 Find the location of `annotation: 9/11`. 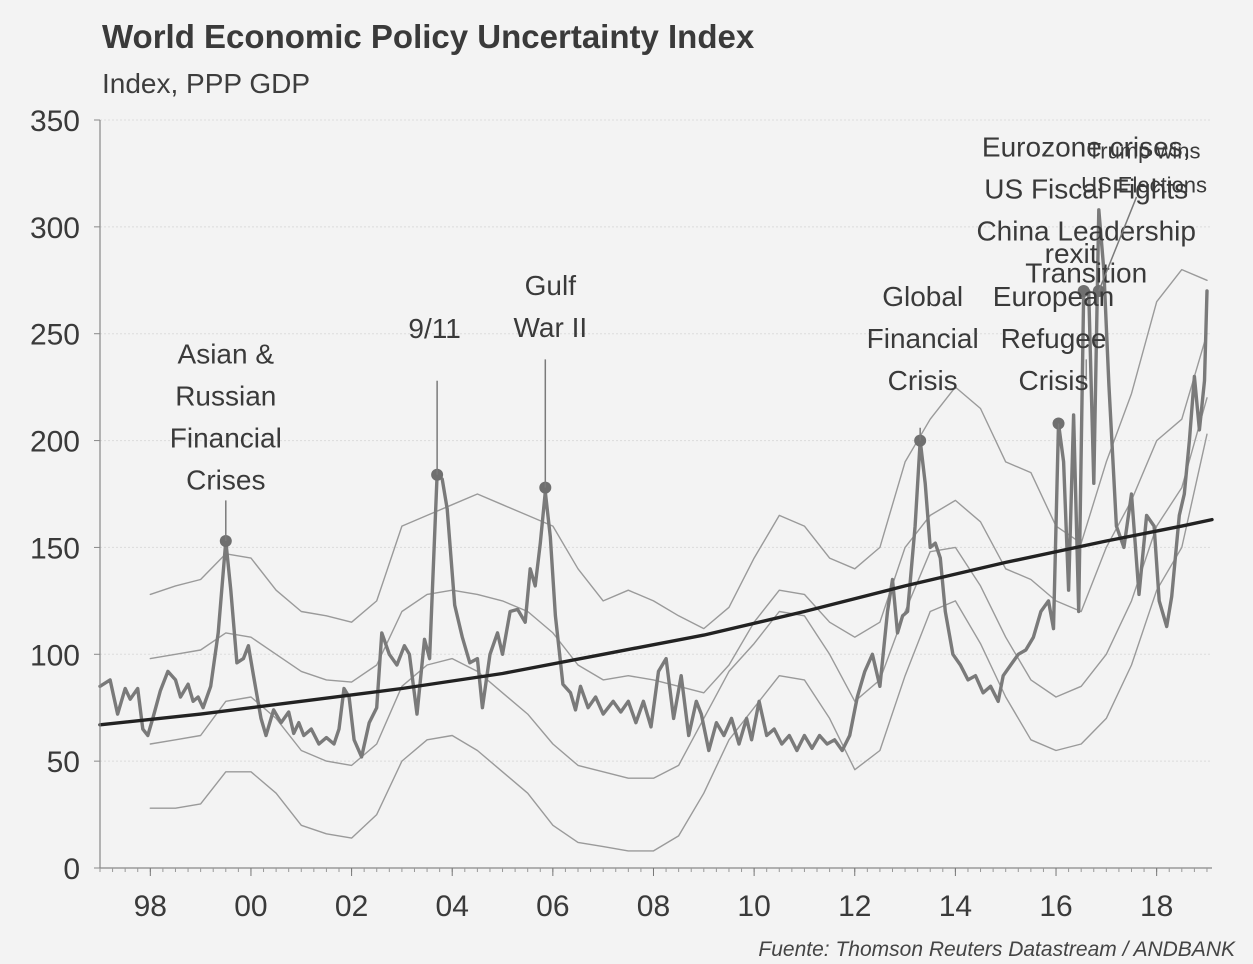

annotation: 9/11 is located at coordinates (434, 328).